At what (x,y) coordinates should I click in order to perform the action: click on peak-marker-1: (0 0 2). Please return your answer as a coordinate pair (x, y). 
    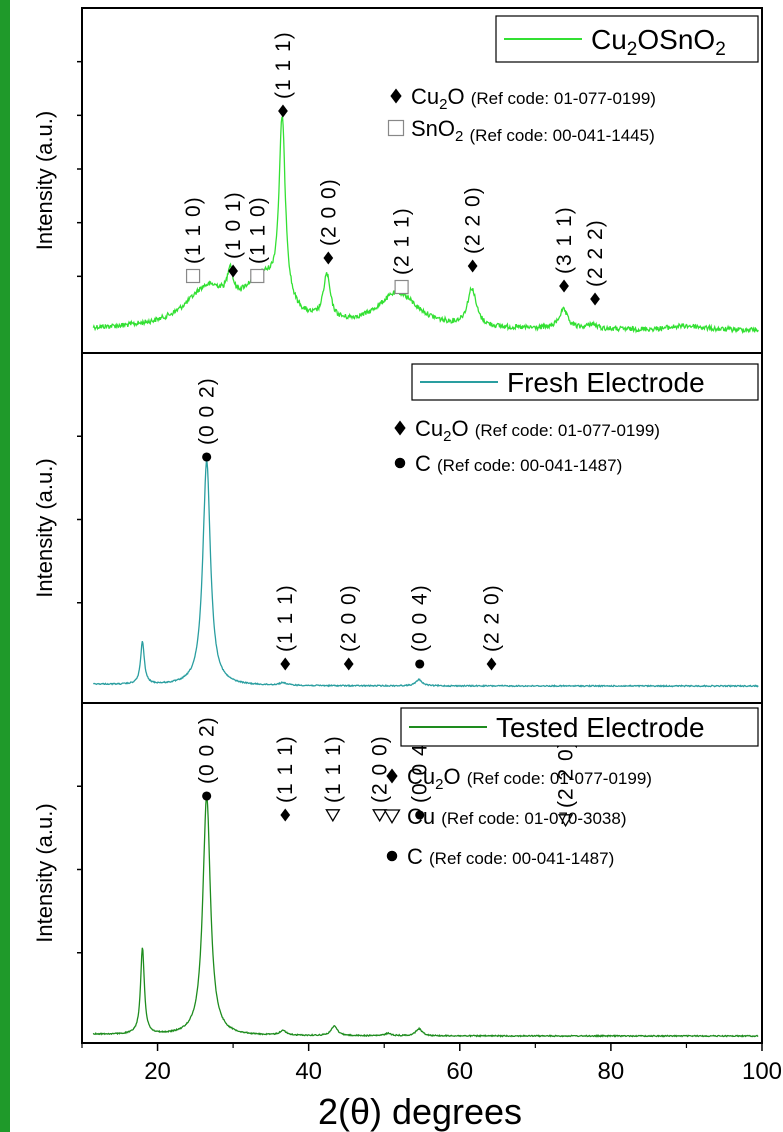
    Looking at the image, I should click on (207, 419).